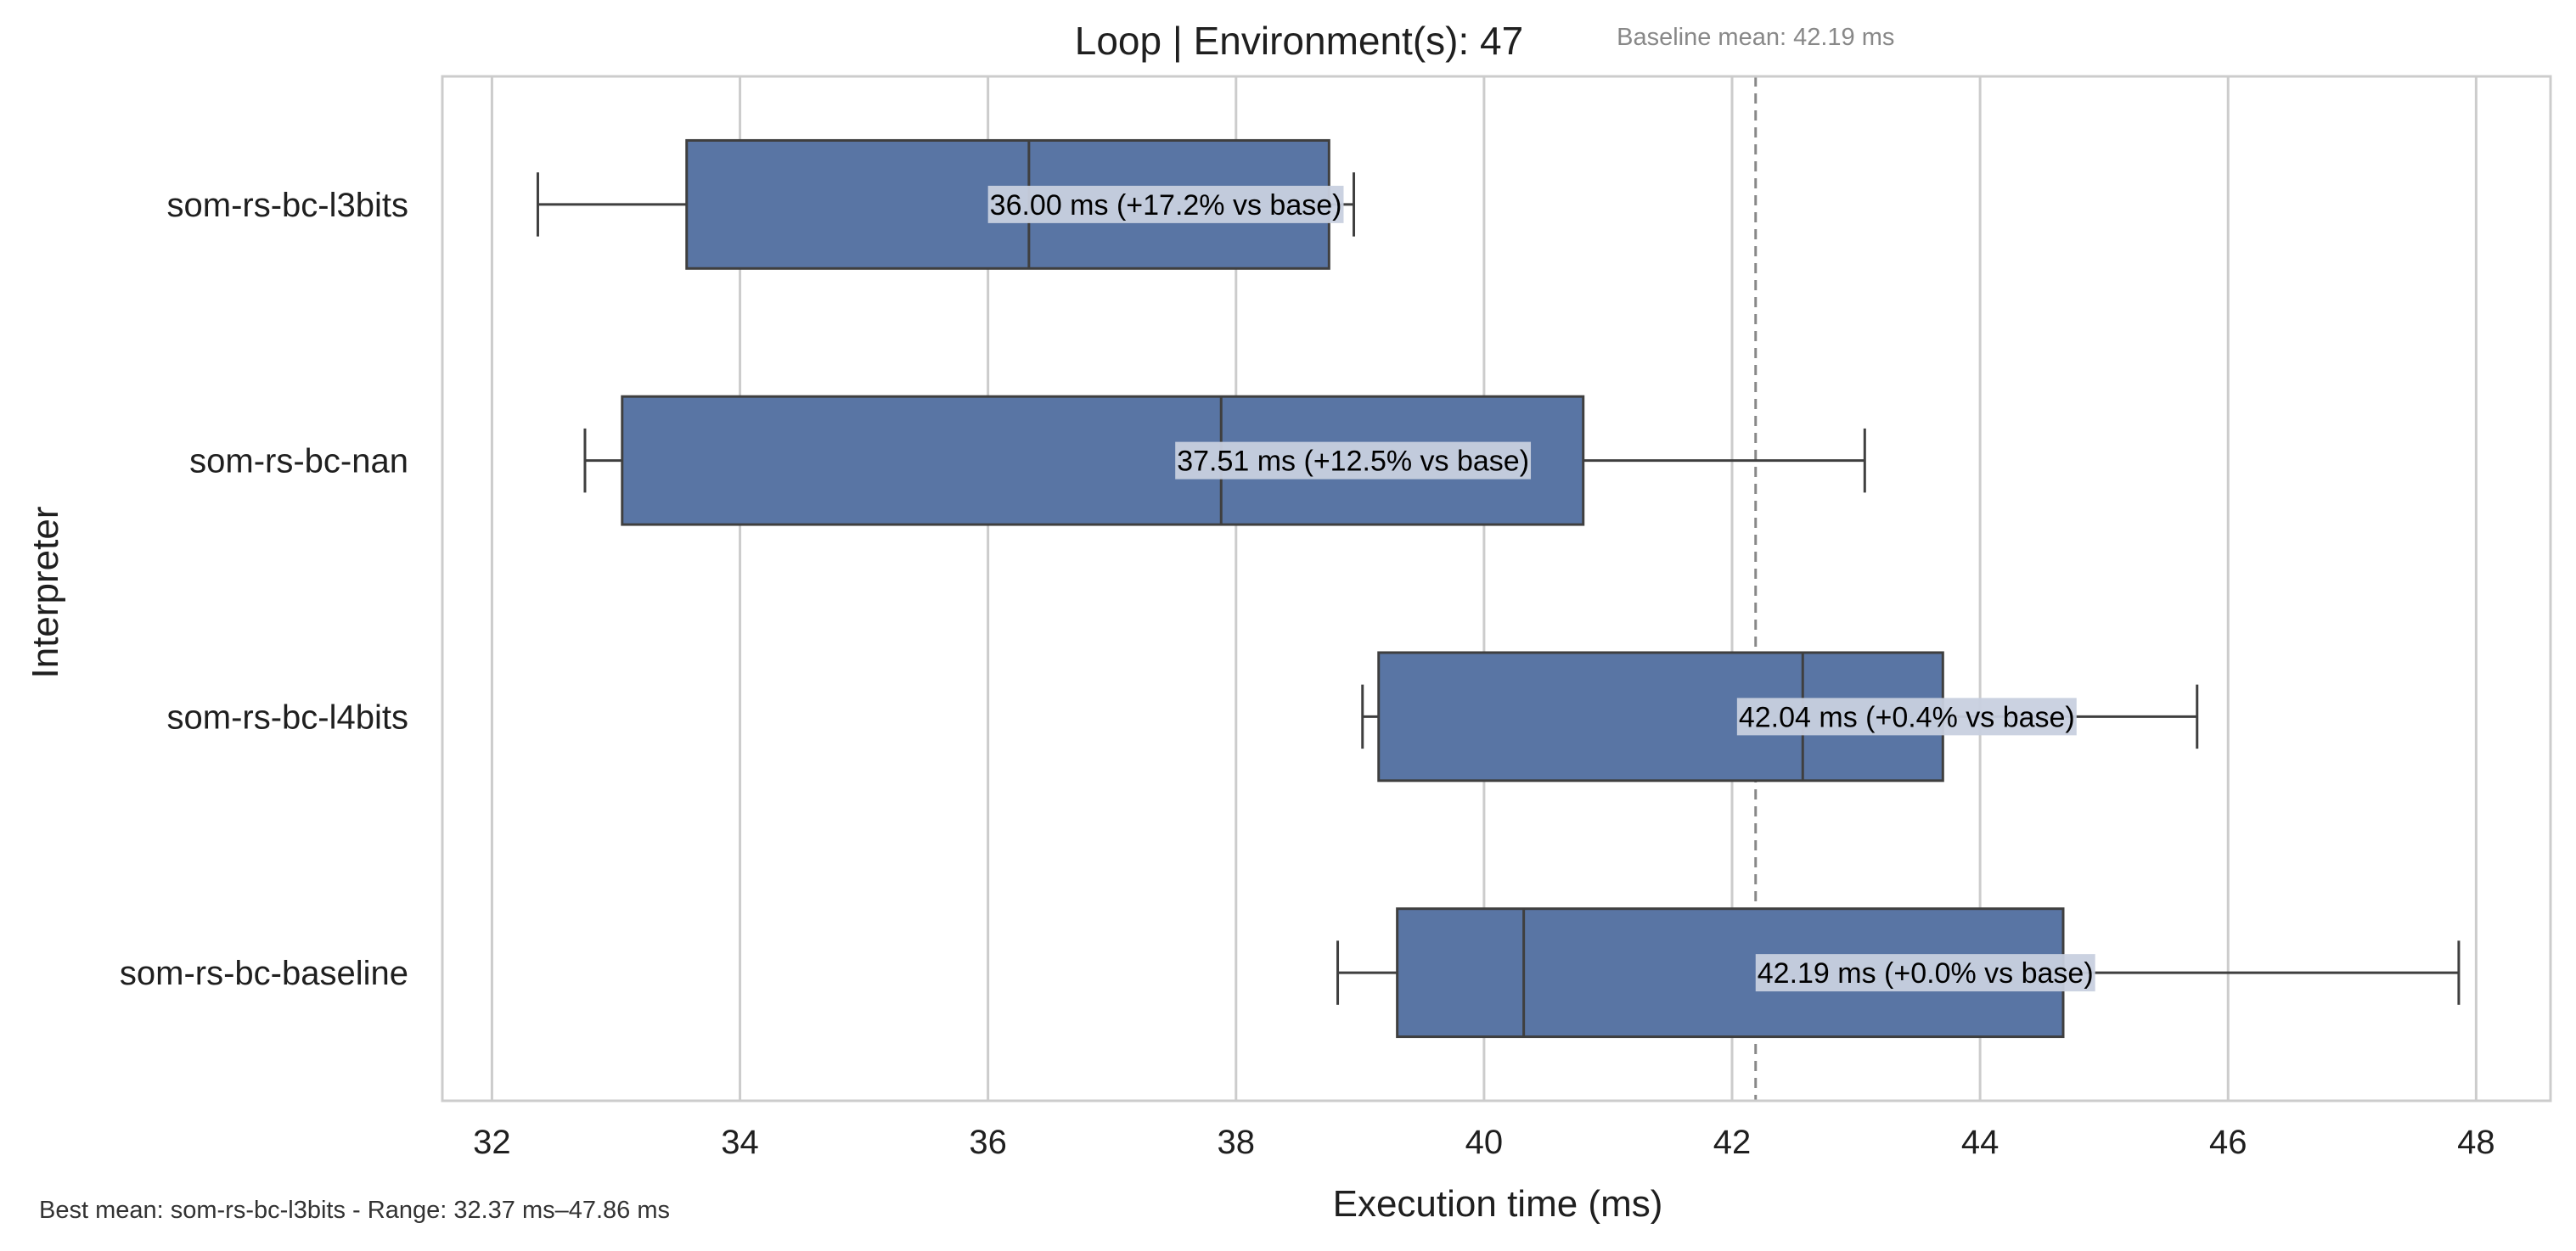 Image resolution: width=2576 pixels, height=1251 pixels. What do you see at coordinates (988, 1142) in the screenshot?
I see `x-tick-label-36: 36` at bounding box center [988, 1142].